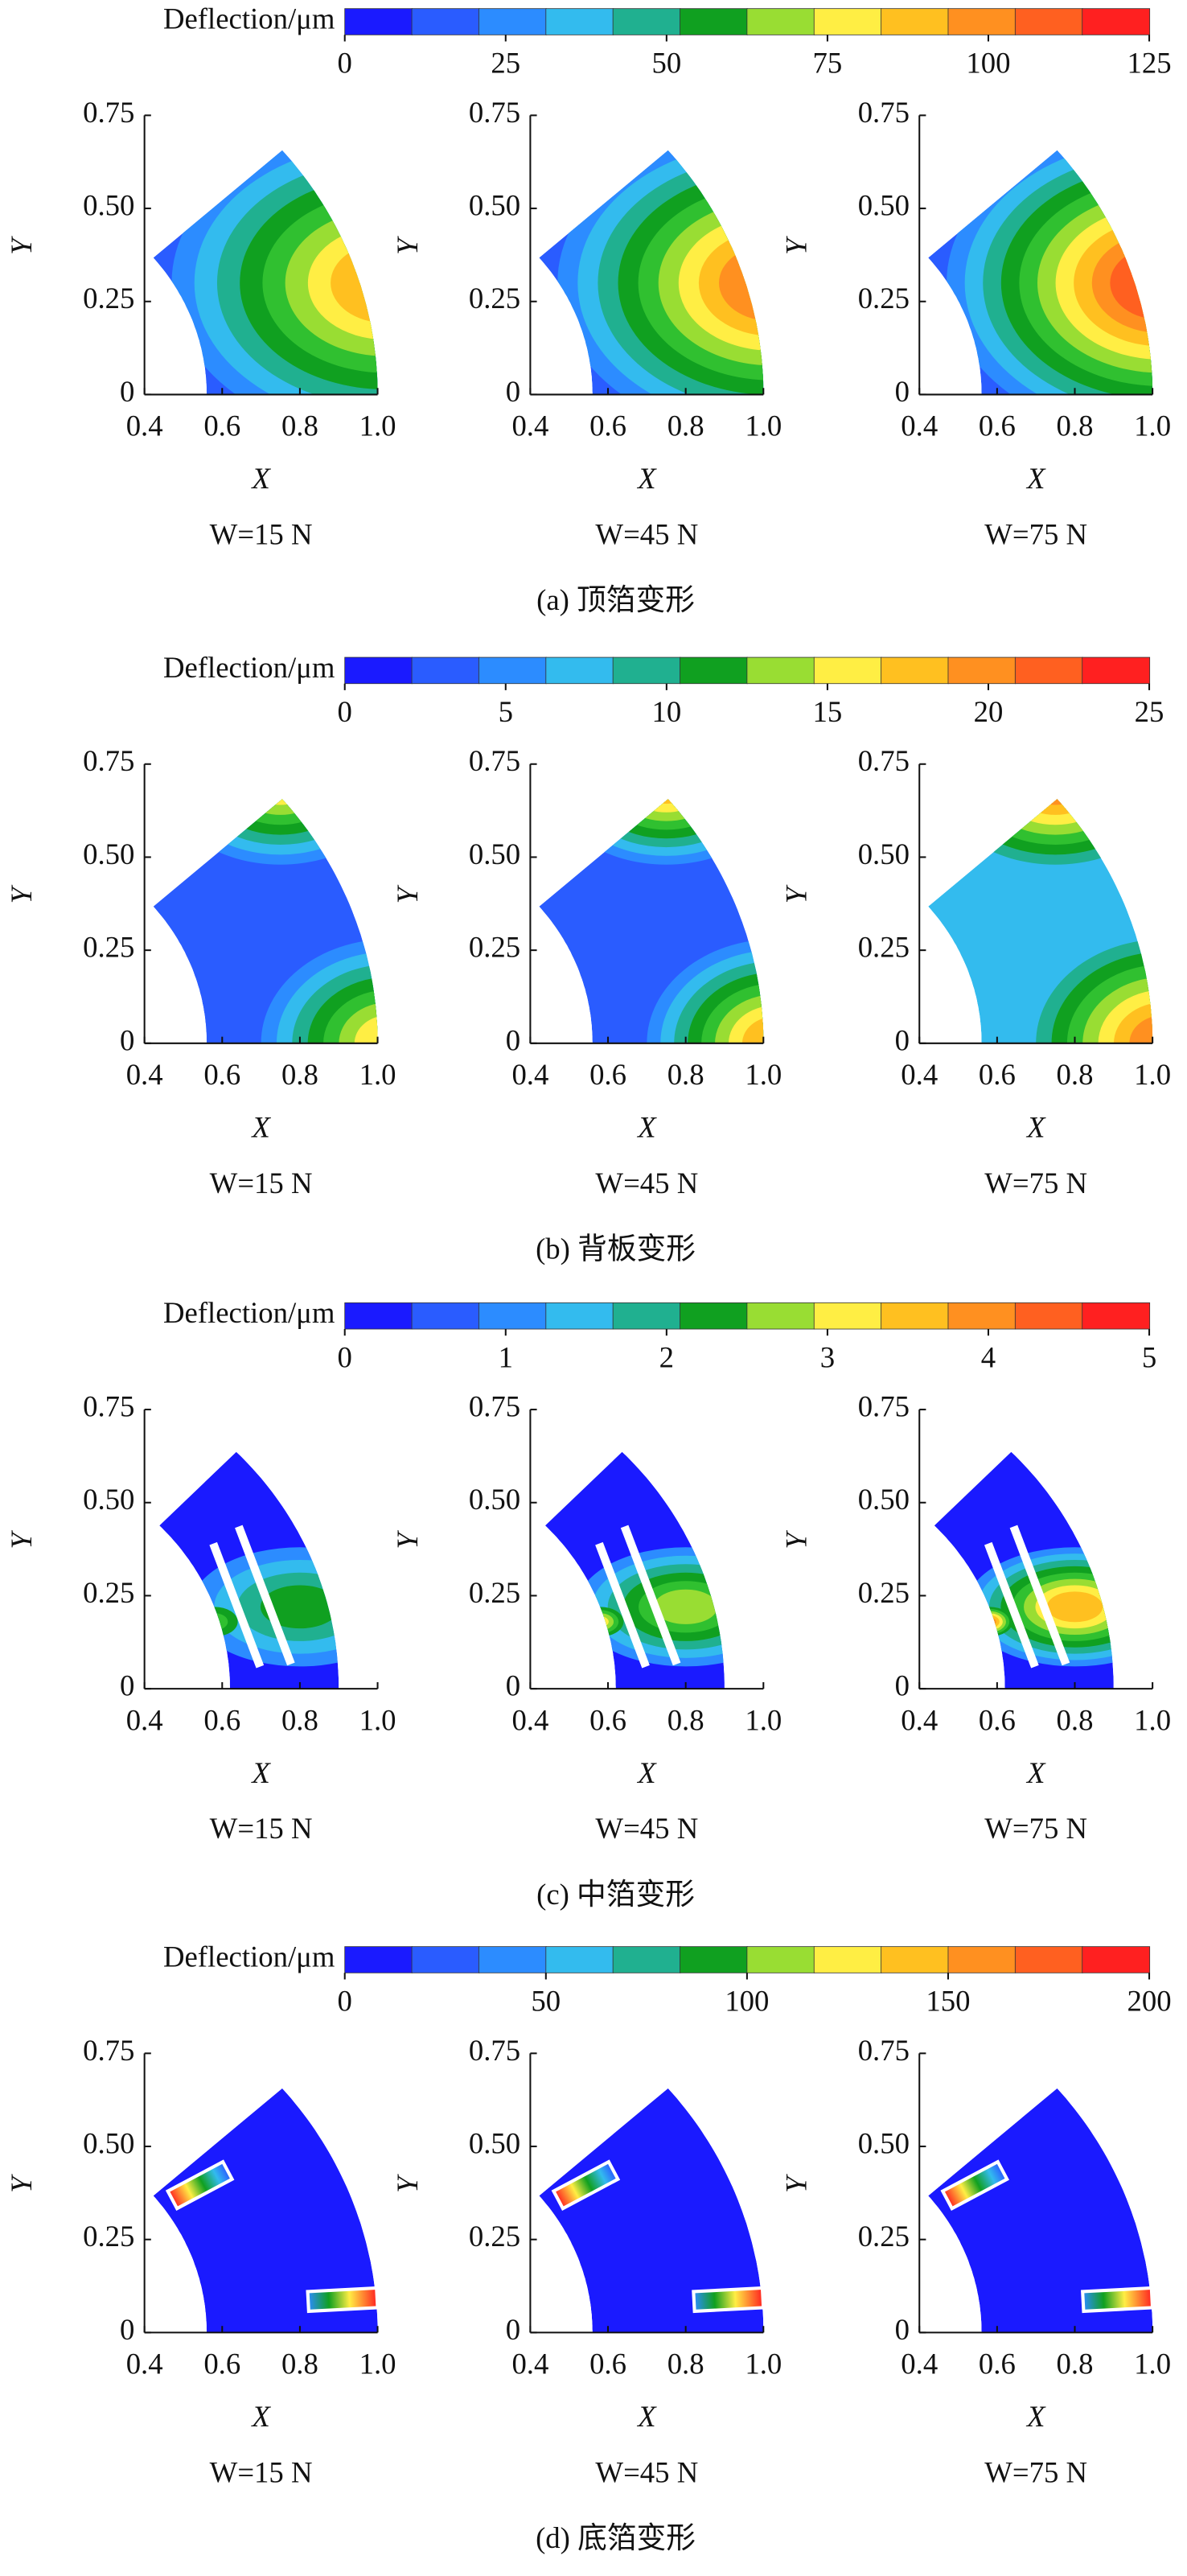  What do you see at coordinates (828, 63) in the screenshot?
I see `colorbar-tick-label: 75` at bounding box center [828, 63].